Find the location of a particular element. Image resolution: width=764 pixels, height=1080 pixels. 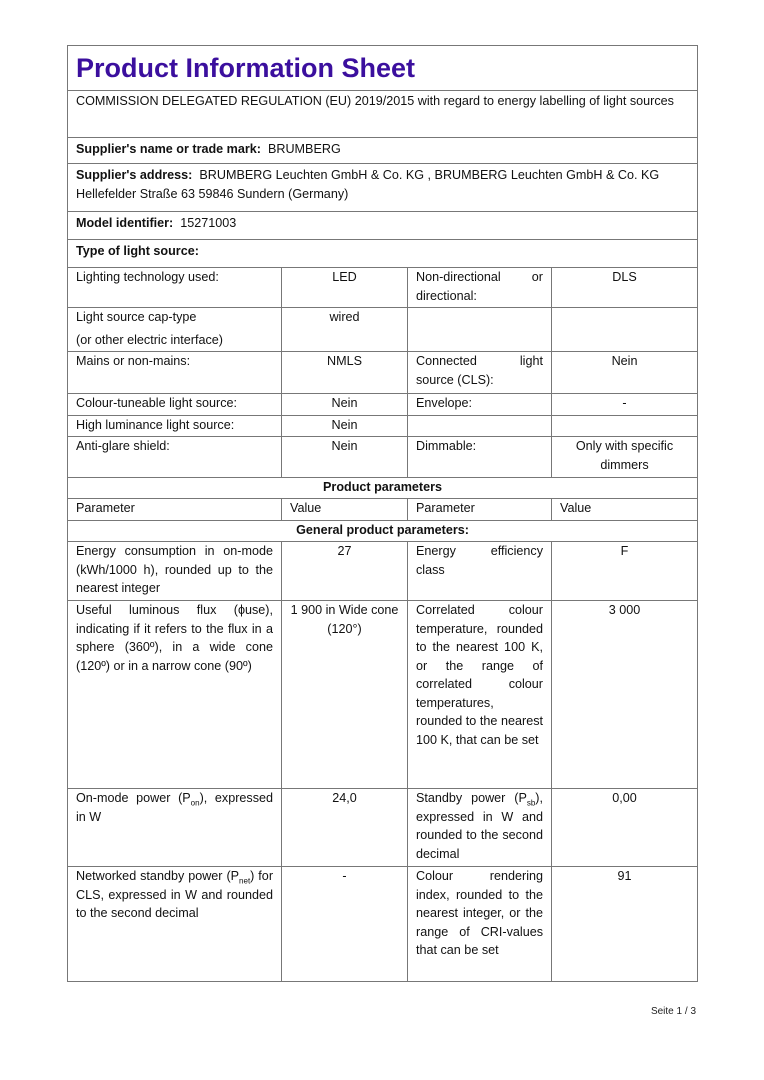

type-heading: Type of light source: is located at coordinates (382, 253).